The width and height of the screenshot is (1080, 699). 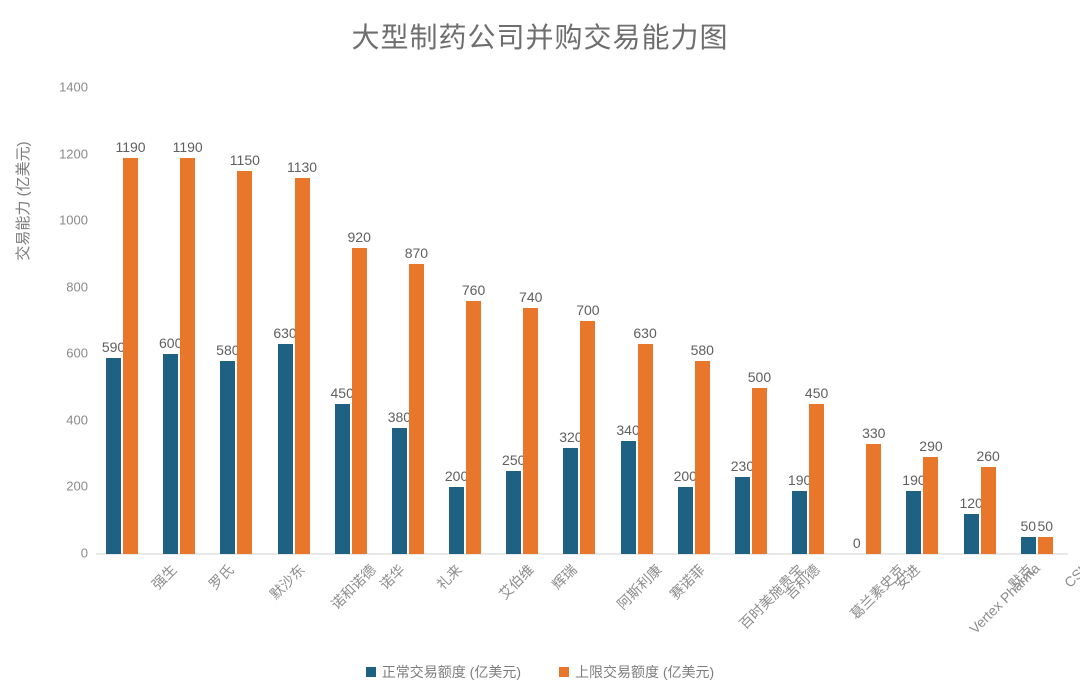 What do you see at coordinates (540, 672) in the screenshot?
I see `chart-legend: 正常交易额度 (亿美元) 上限交易额度 (亿美元)` at bounding box center [540, 672].